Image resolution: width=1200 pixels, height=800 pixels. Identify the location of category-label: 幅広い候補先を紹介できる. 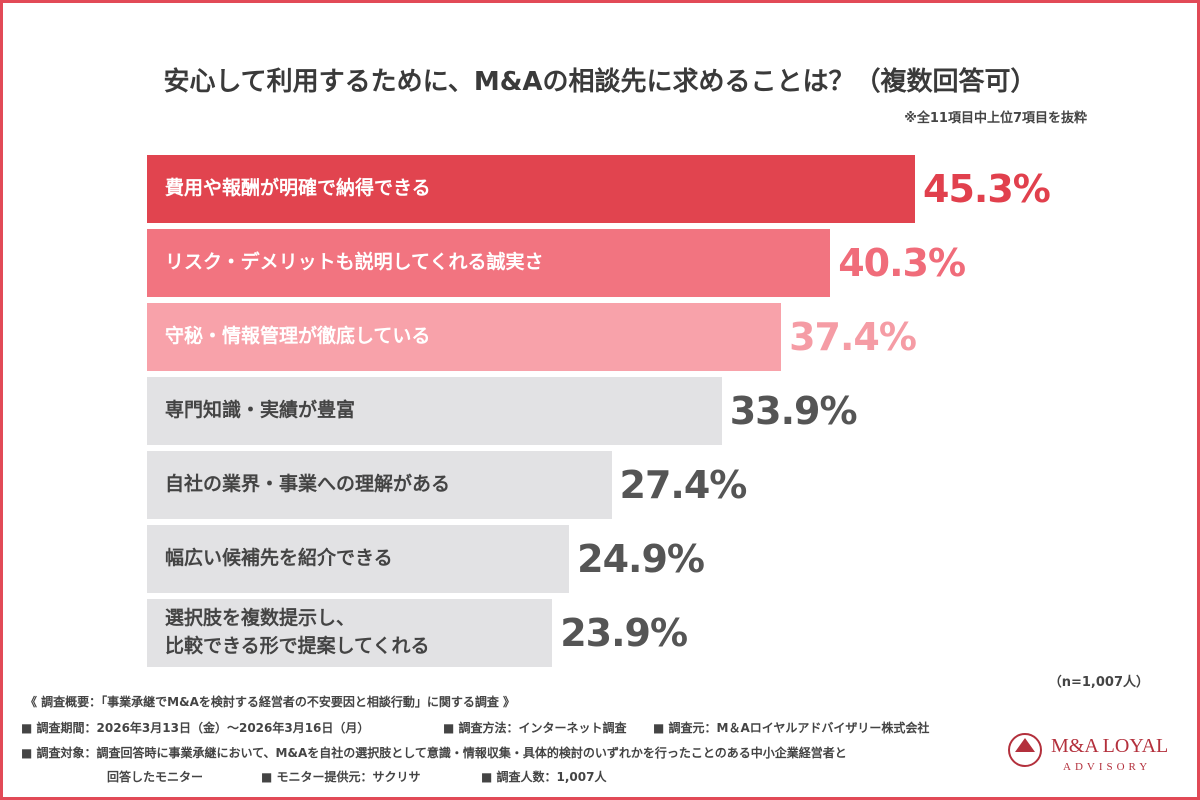
(279, 558).